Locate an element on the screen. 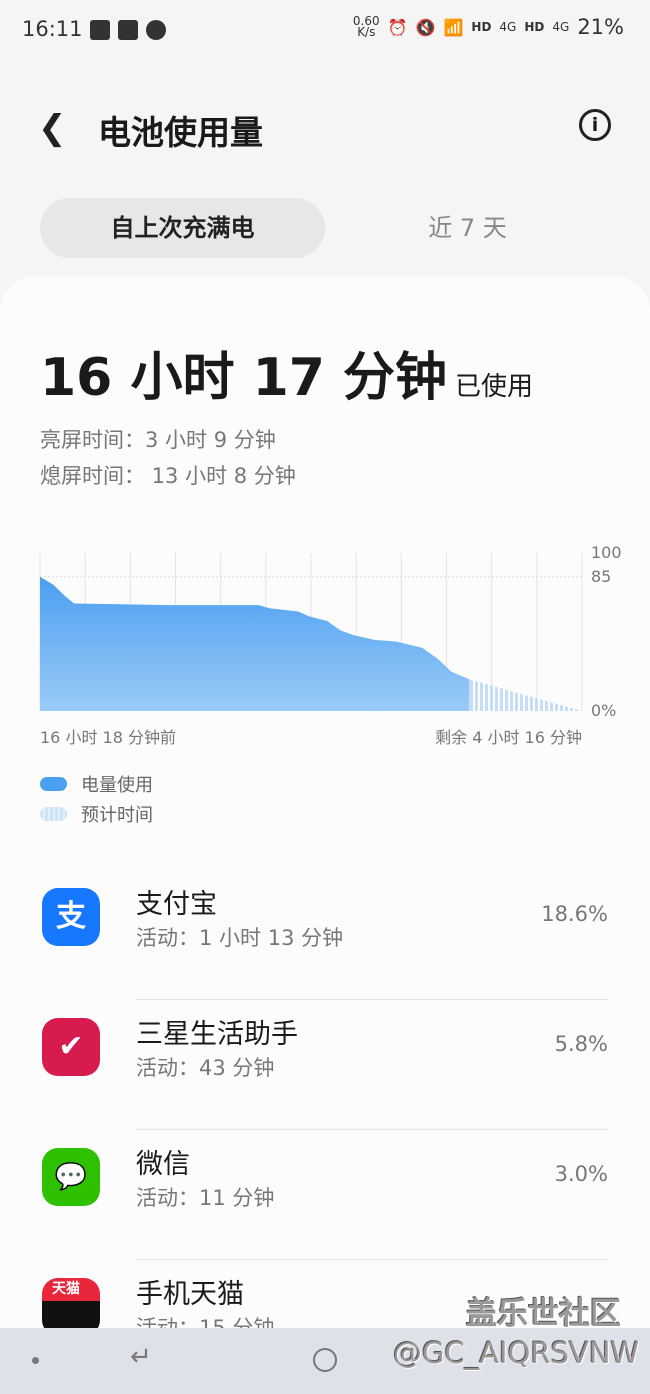 Image resolution: width=650 pixels, height=1394 pixels. page-title: 电池使用量 is located at coordinates (180, 132).